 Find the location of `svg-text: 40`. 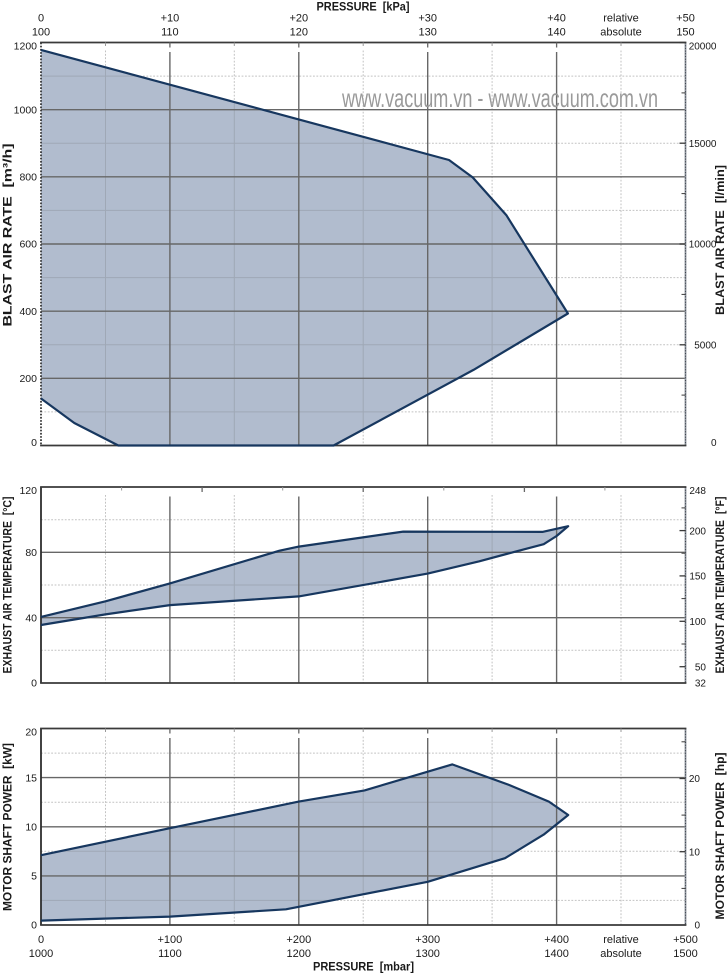

svg-text: 40 is located at coordinates (31, 618).